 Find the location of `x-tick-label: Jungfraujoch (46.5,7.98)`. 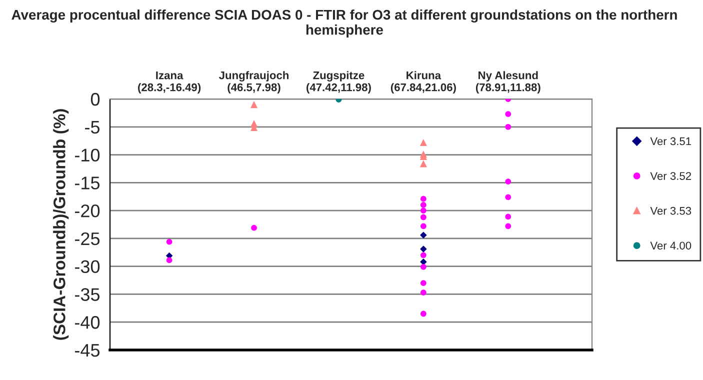

x-tick-label: Jungfraujoch (46.5,7.98) is located at coordinates (253, 82).